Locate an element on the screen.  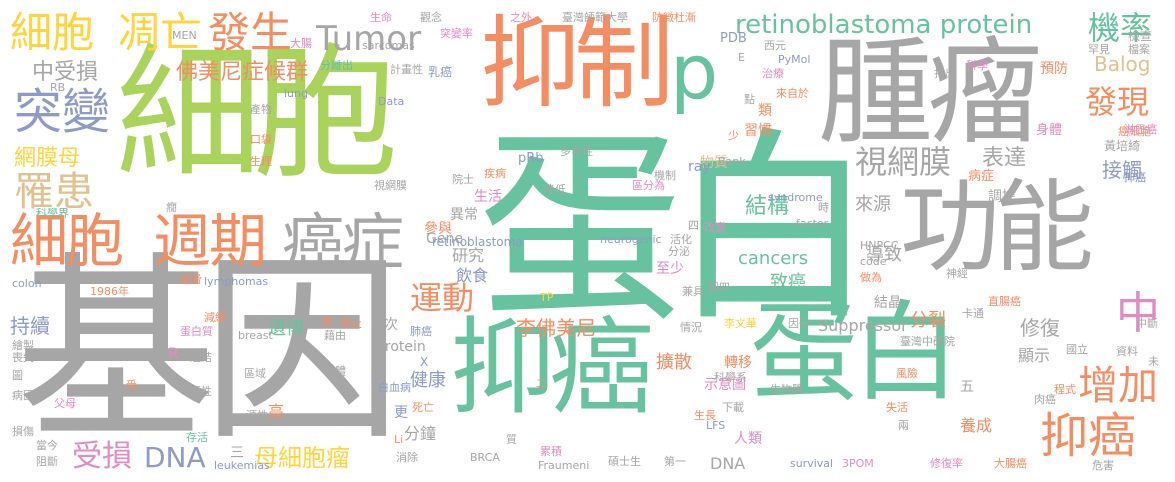
cloud-word: 二 is located at coordinates (541, 383).